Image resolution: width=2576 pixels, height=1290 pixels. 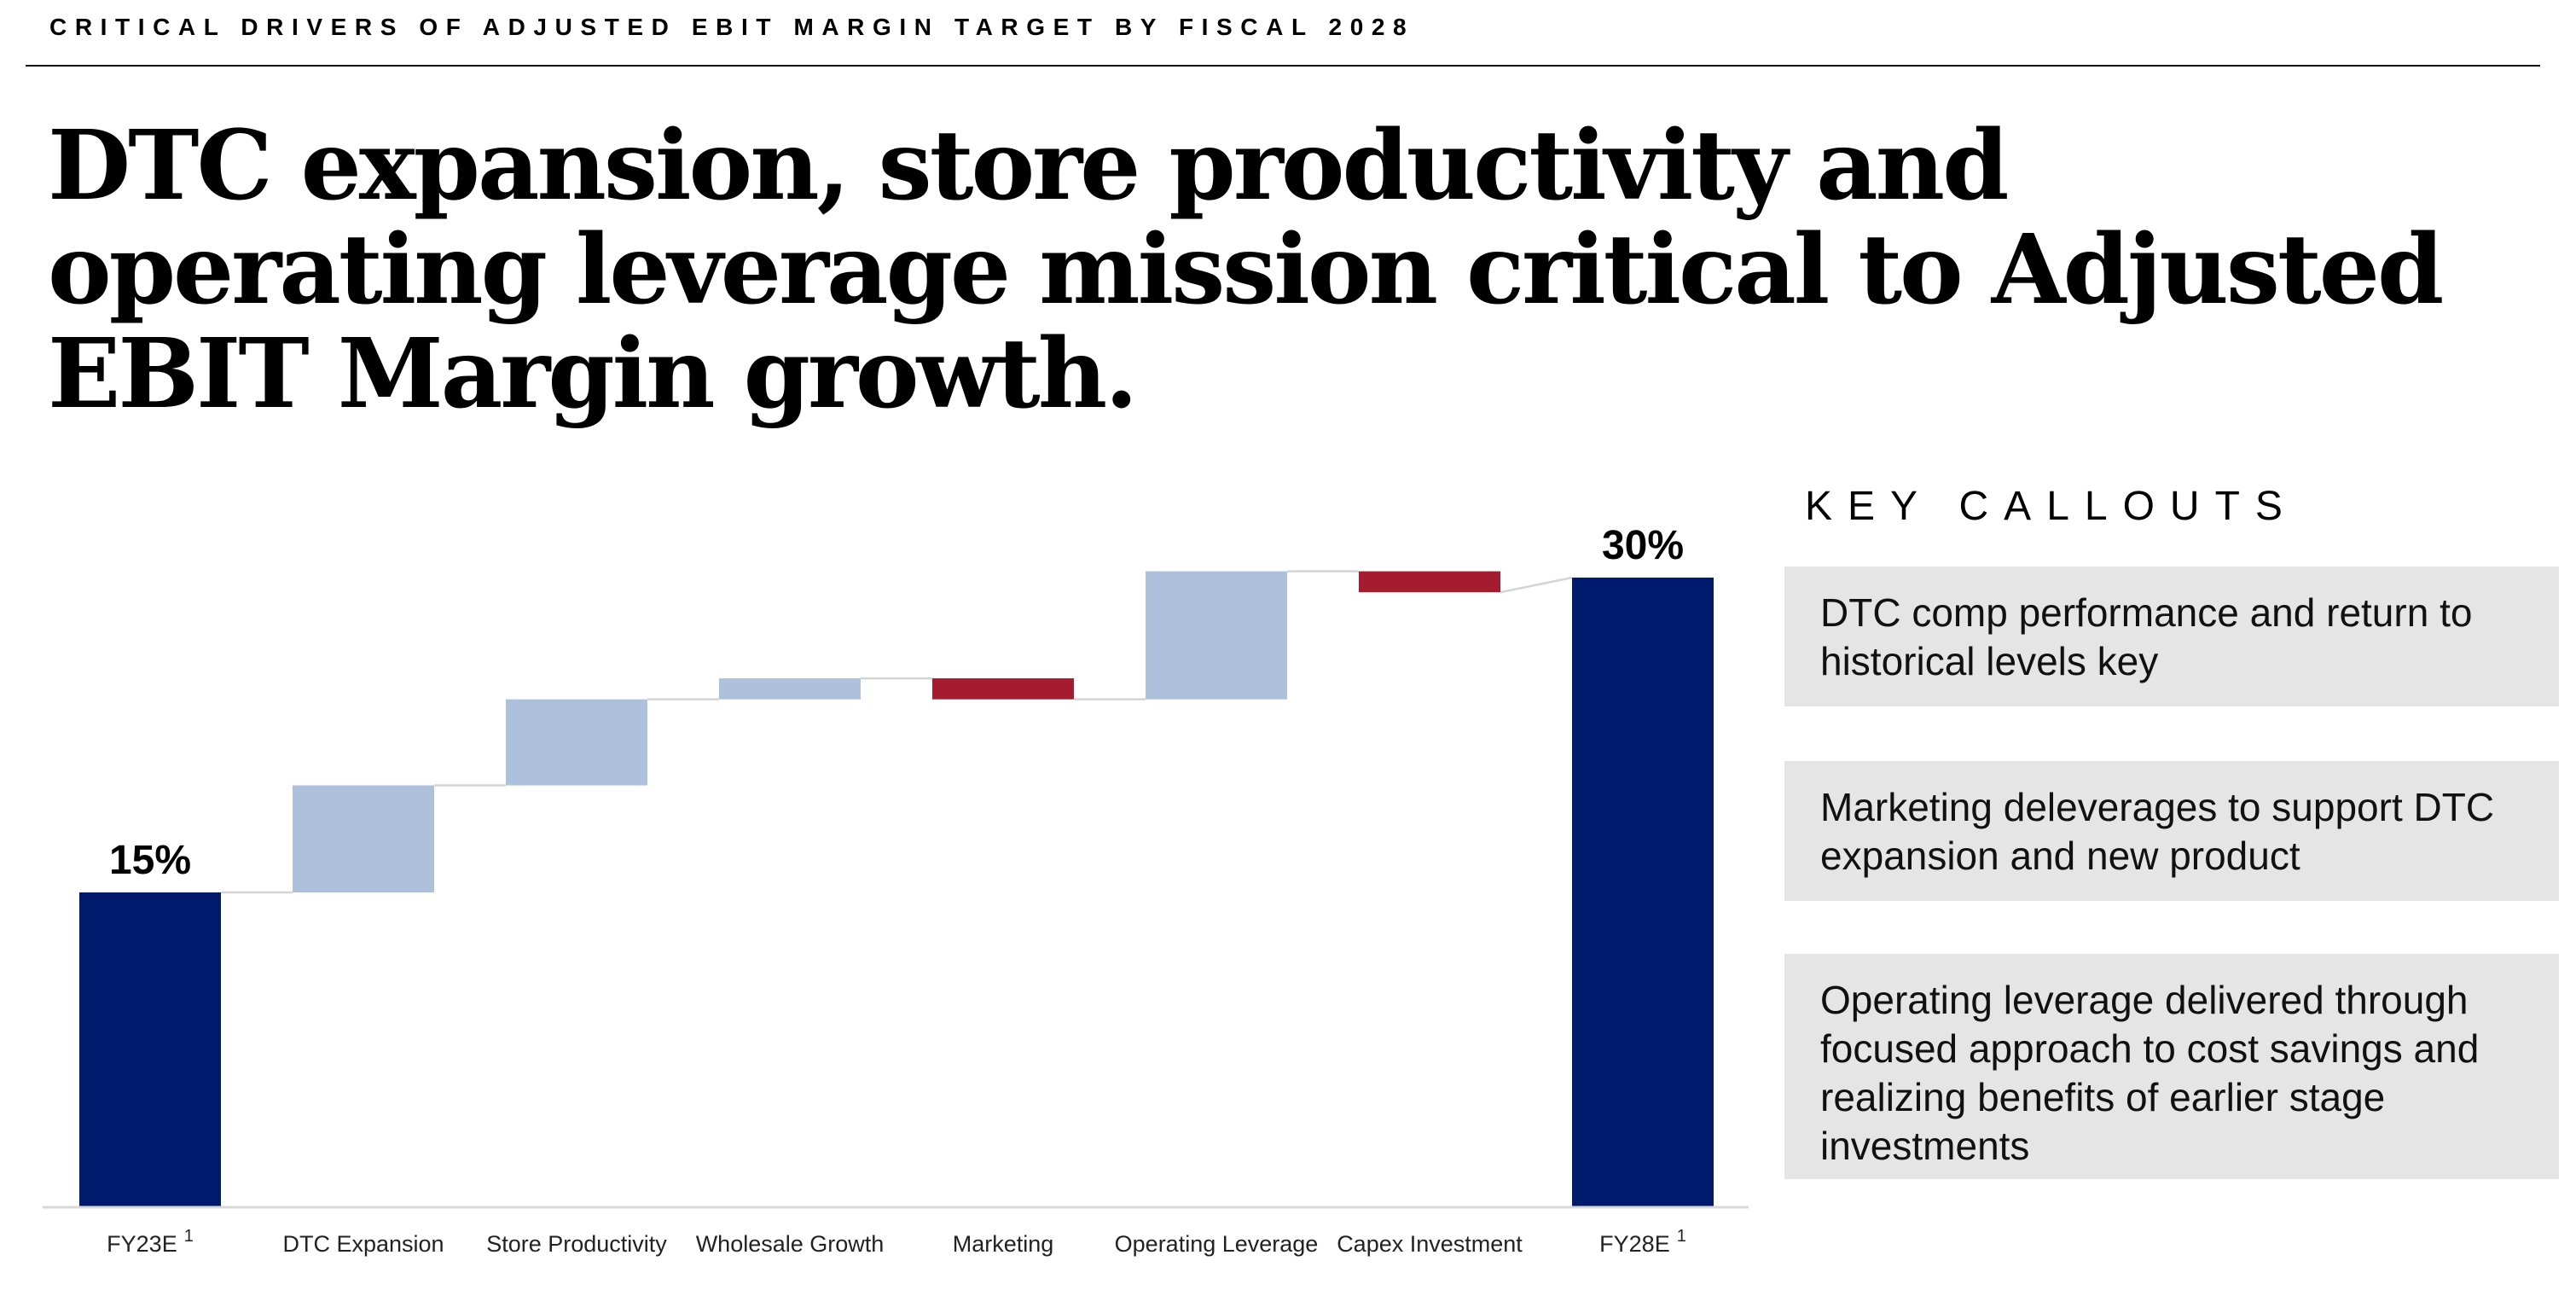 What do you see at coordinates (1003, 689) in the screenshot?
I see `bar-marketing` at bounding box center [1003, 689].